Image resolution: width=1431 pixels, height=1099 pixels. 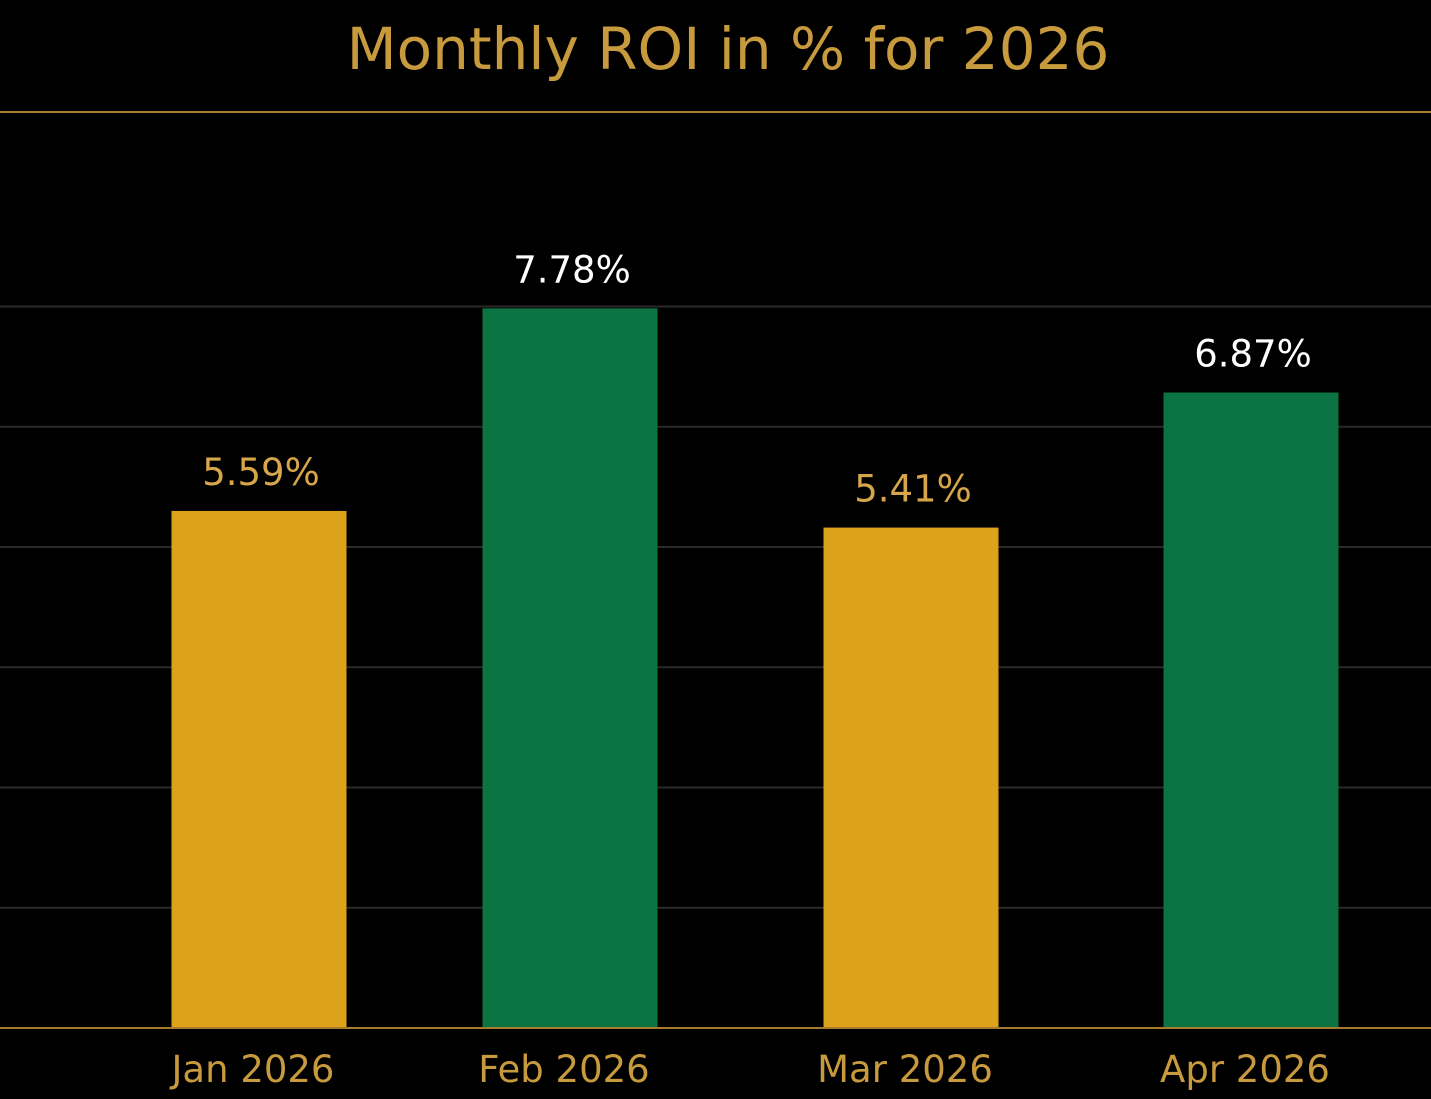 I want to click on value-label-2: 5.41%, so click(x=913, y=489).